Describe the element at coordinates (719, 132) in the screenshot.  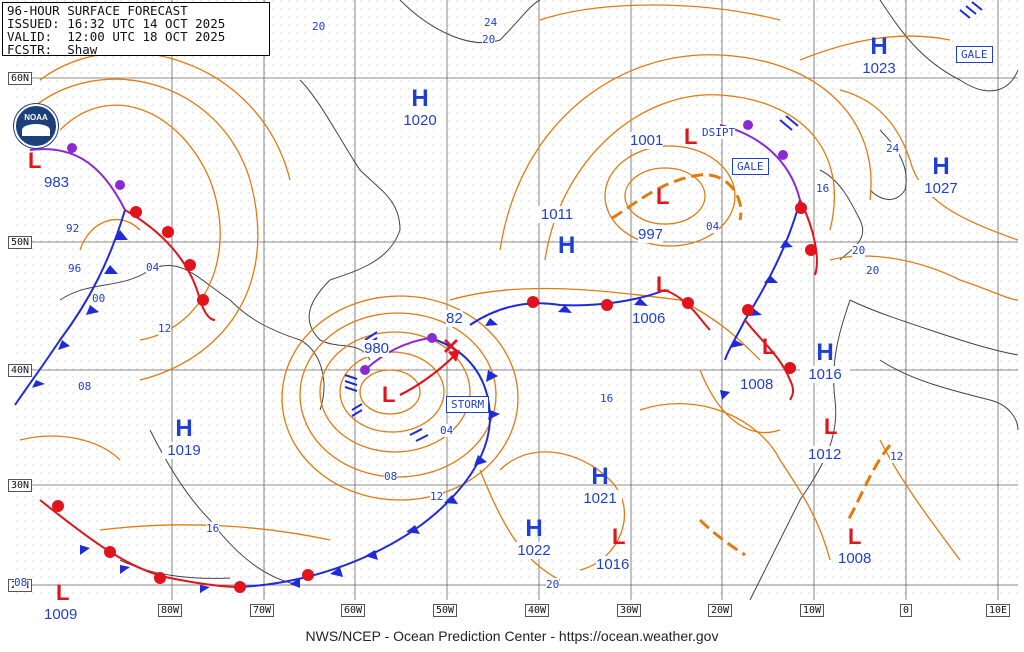
I see `dissipating-label: DSIPT` at that location.